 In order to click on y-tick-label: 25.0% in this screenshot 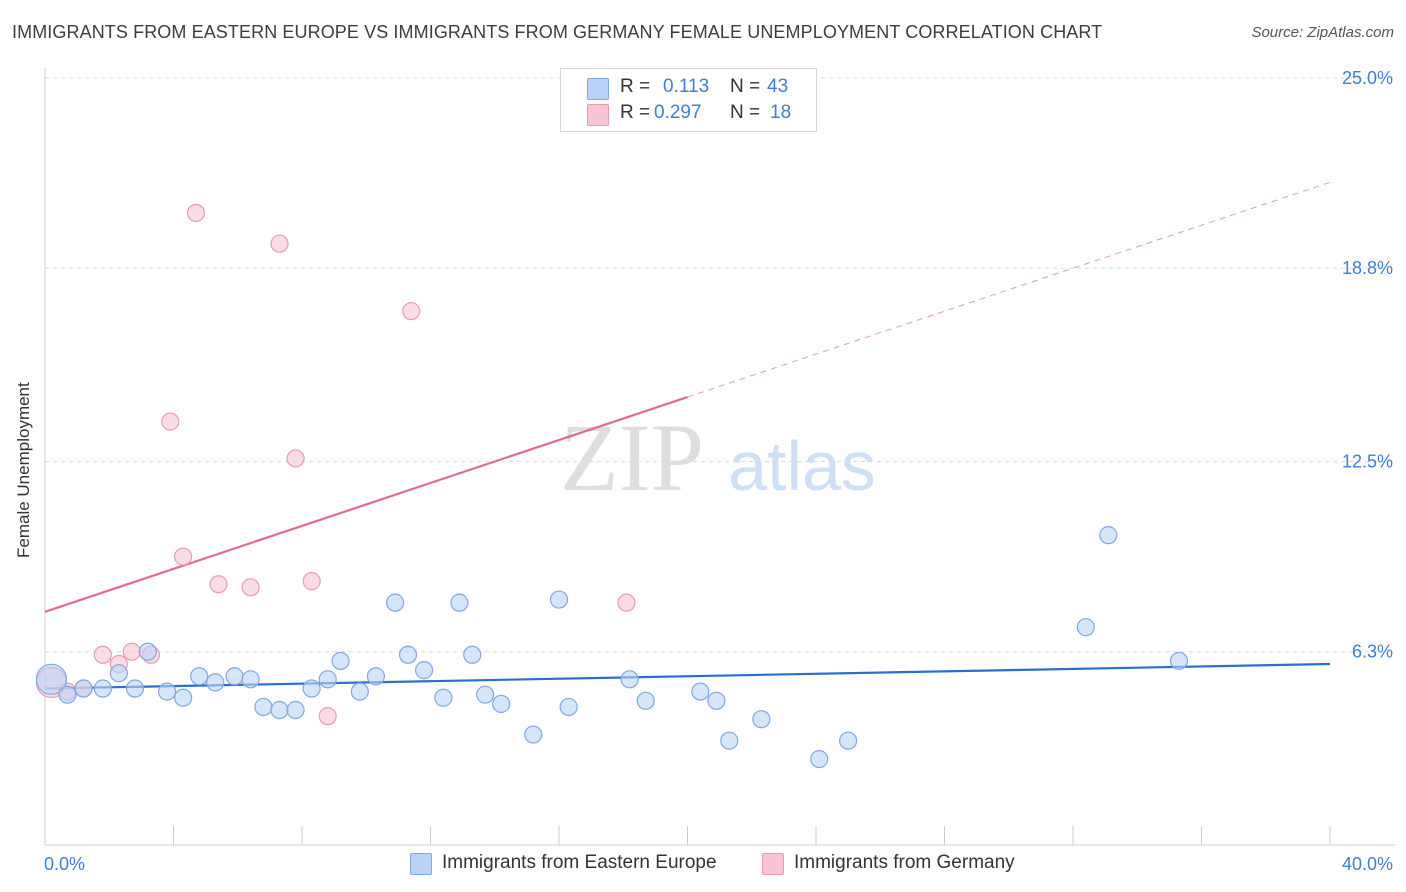, I will do `click(1367, 78)`.